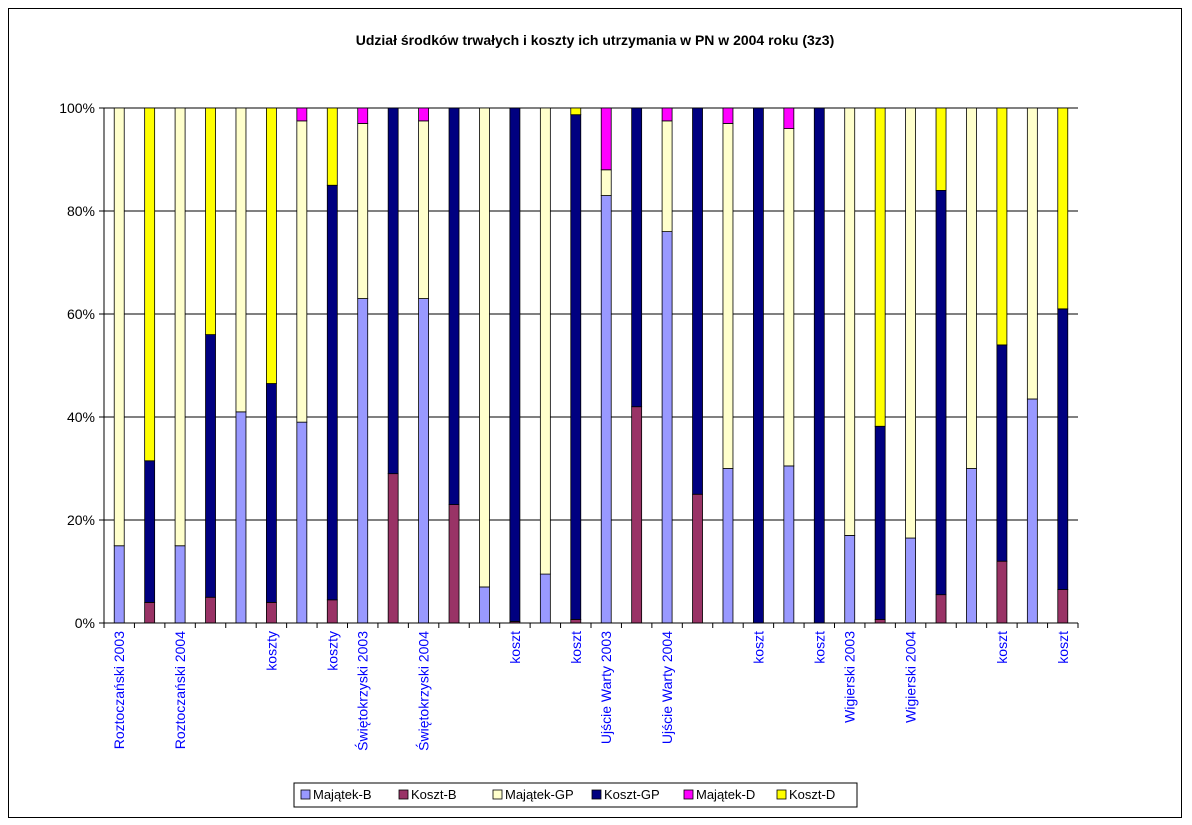 The height and width of the screenshot is (825, 1192). What do you see at coordinates (434, 794) in the screenshot?
I see `legend-label: Koszt-B` at bounding box center [434, 794].